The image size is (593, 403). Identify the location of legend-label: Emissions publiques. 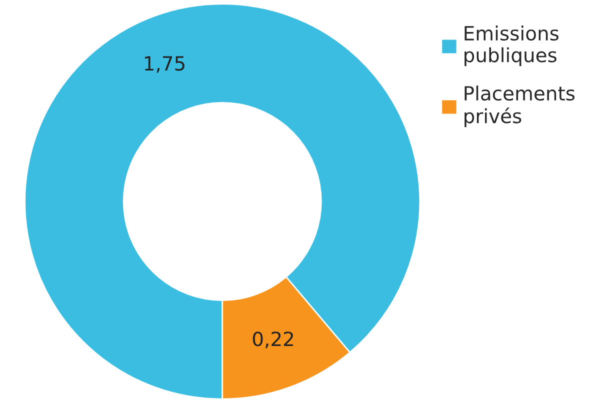
(511, 46).